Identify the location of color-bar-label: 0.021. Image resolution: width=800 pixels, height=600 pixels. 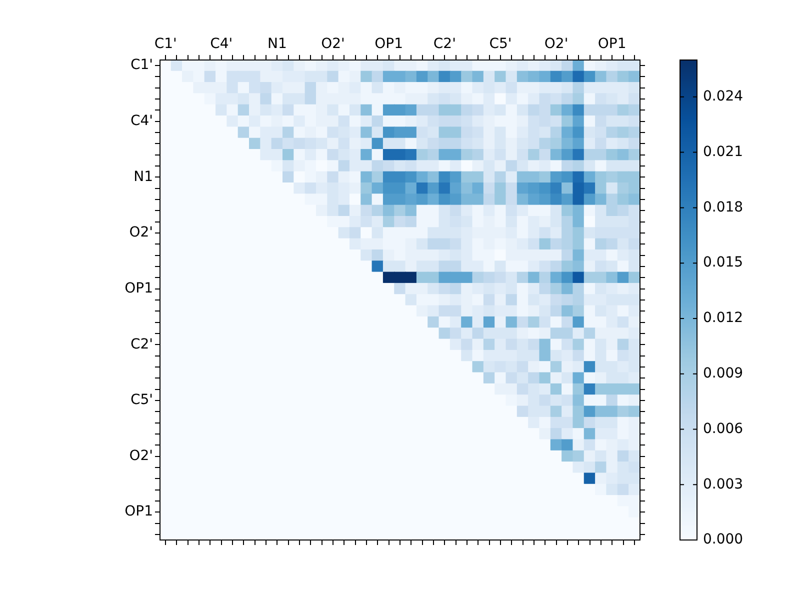
(723, 152).